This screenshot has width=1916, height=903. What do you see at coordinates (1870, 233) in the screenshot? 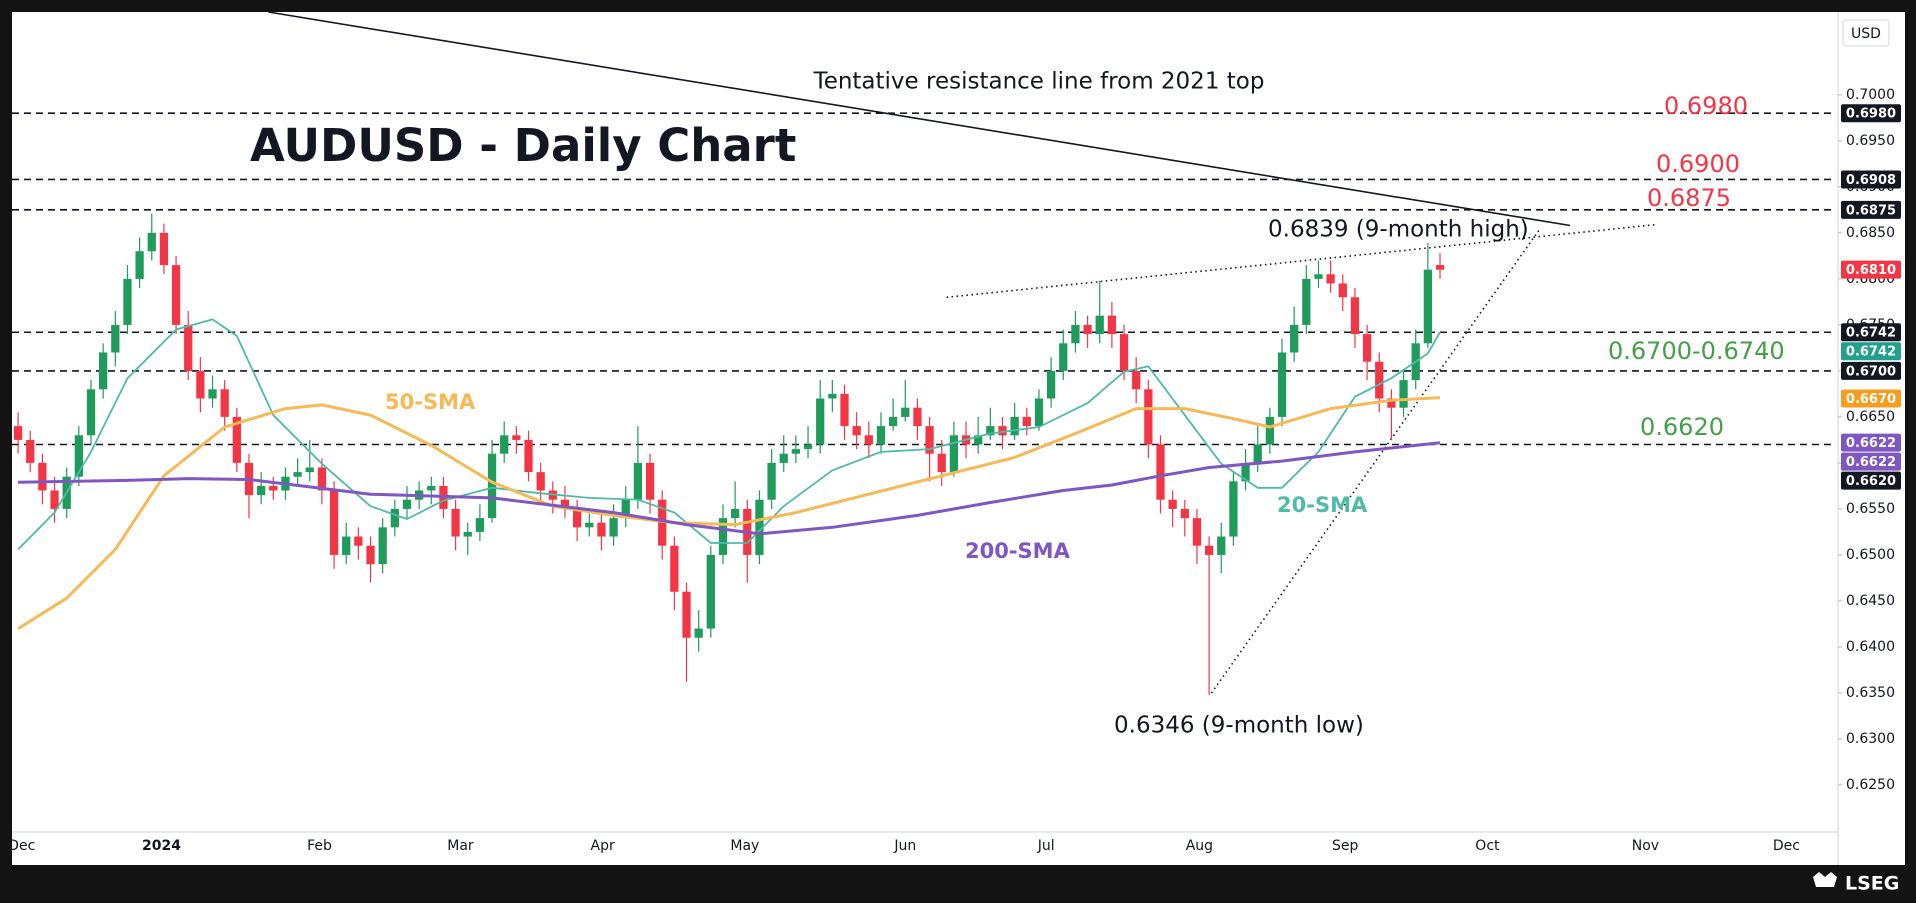
I see `y-tick-label: 0.6850` at bounding box center [1870, 233].